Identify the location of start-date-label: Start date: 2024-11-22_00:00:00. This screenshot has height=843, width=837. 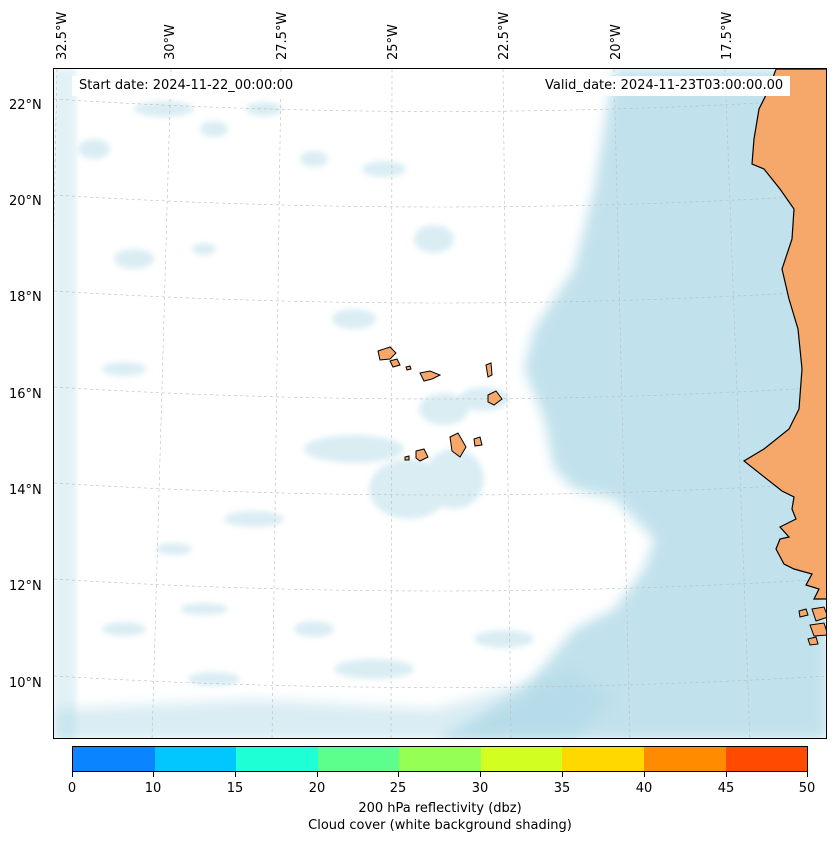
(186, 86).